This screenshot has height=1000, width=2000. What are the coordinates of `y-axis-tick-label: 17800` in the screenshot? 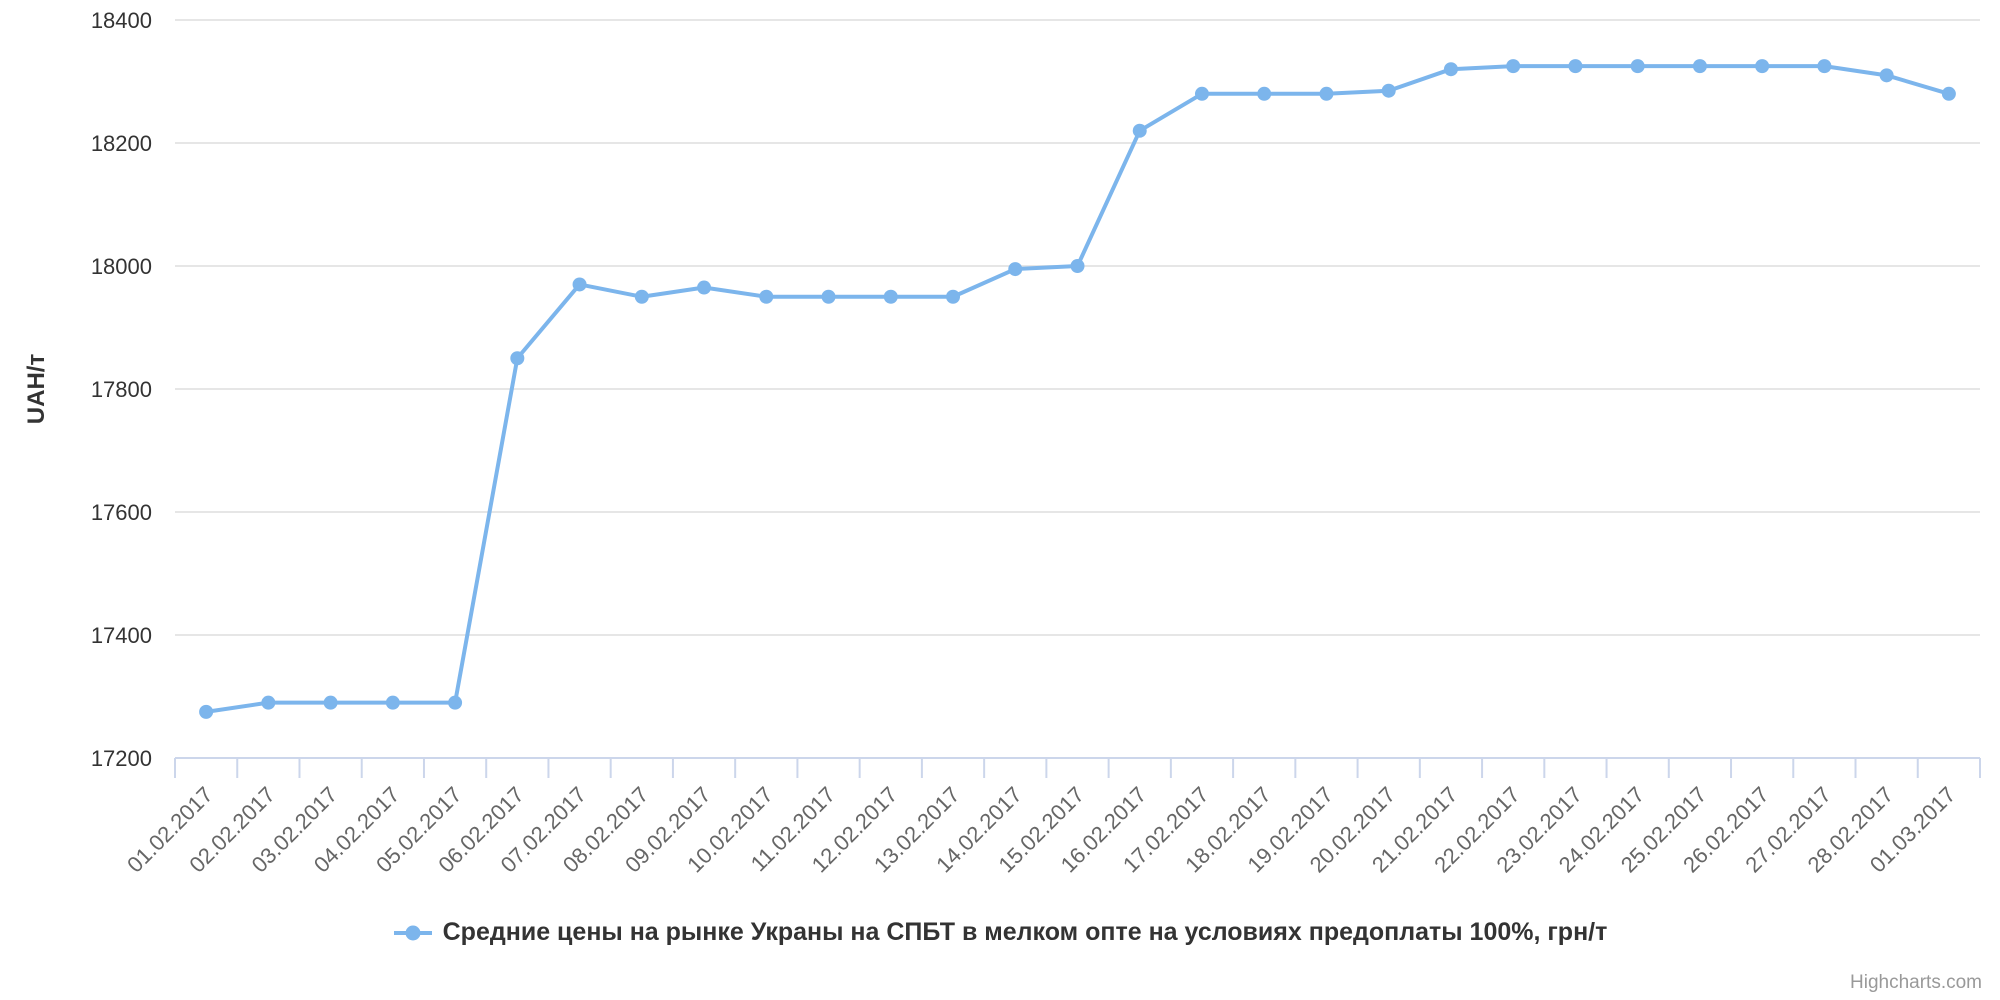 It's located at (121, 389).